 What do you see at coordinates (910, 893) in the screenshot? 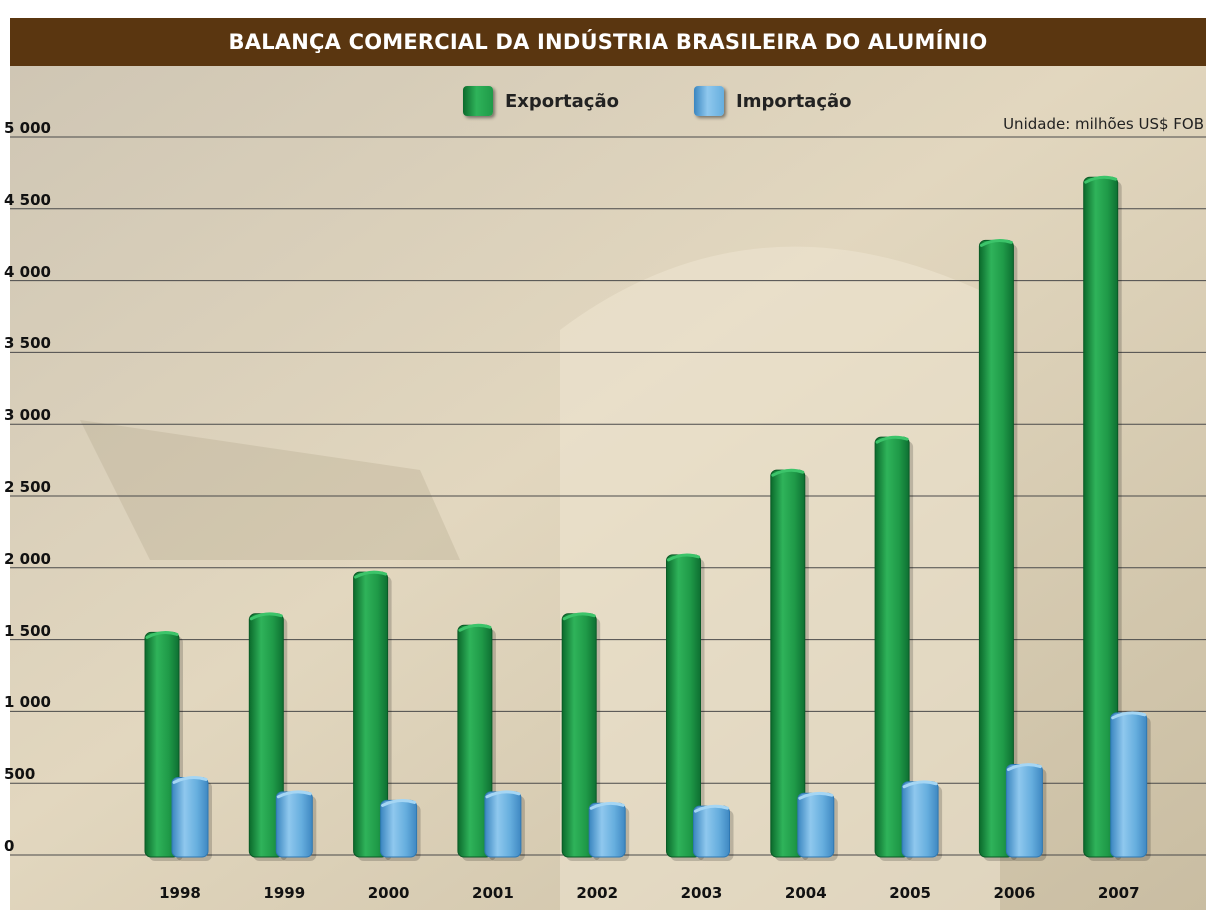
I see `x-tick-label: 2005` at bounding box center [910, 893].